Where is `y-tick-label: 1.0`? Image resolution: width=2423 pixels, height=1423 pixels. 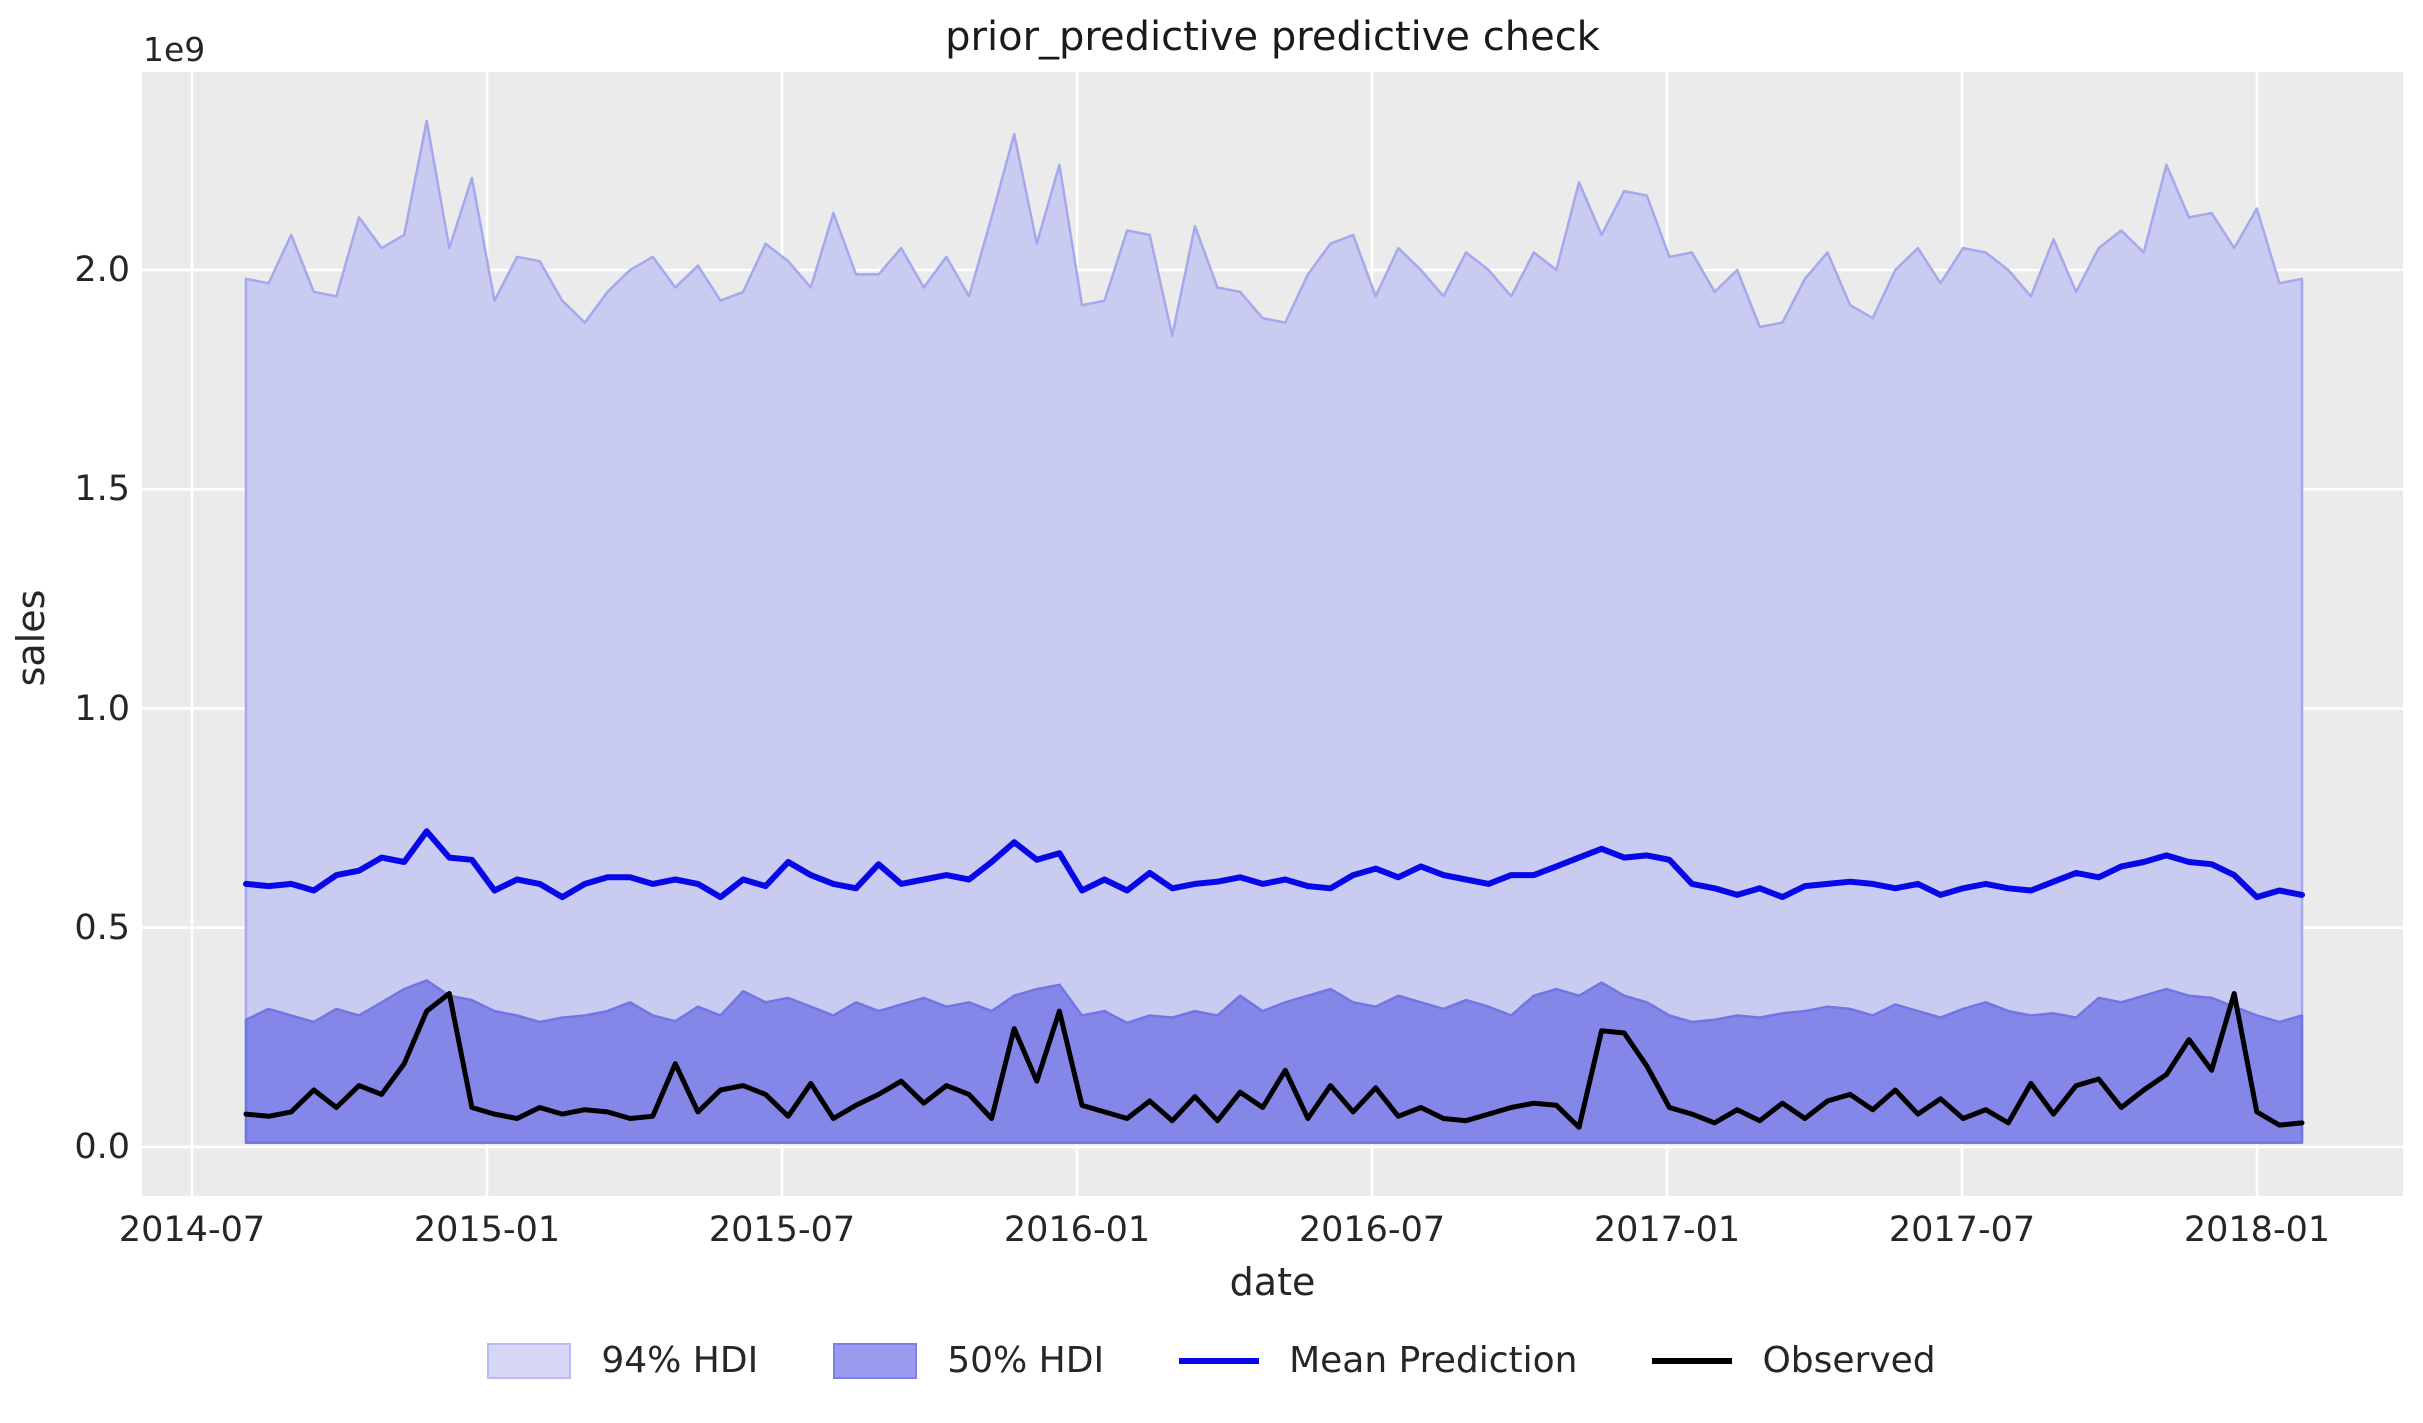
y-tick-label: 1.0 is located at coordinates (102, 708).